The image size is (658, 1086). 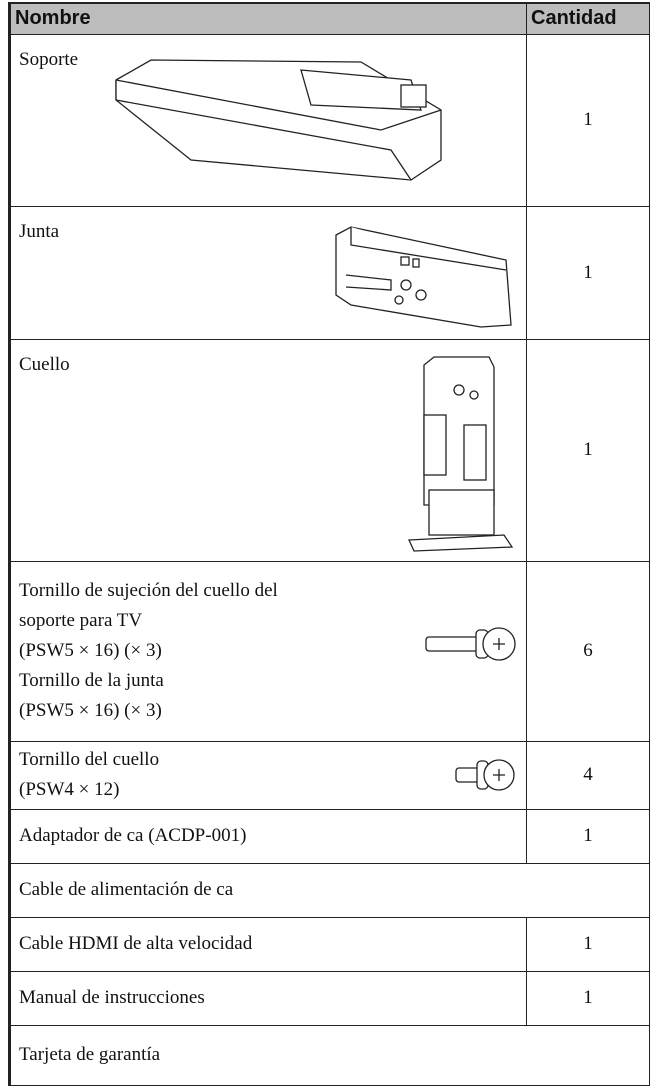 What do you see at coordinates (588, 775) in the screenshot?
I see `item-quantity: 4` at bounding box center [588, 775].